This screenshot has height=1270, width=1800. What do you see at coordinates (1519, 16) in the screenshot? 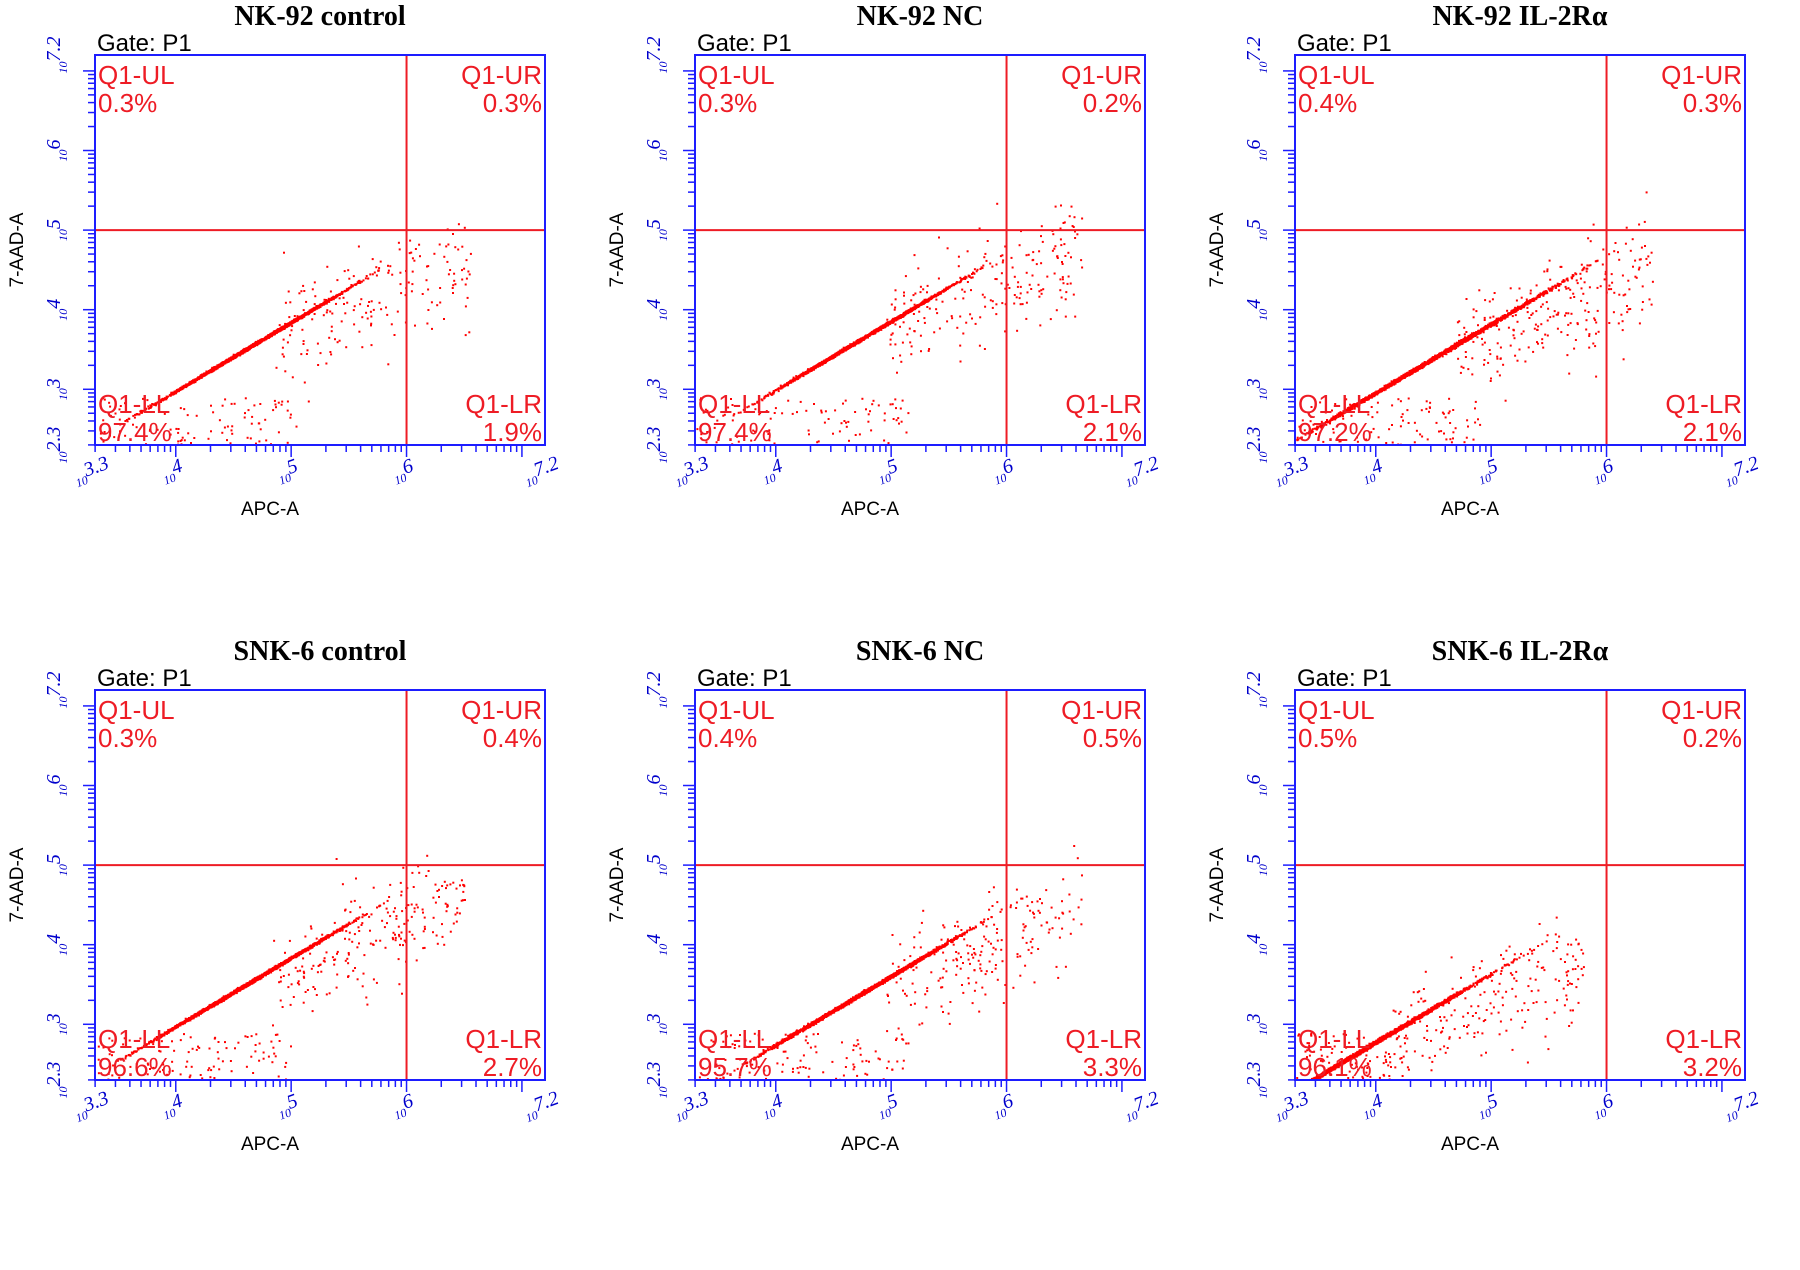
I see `panel-title: NK-92 IL-2Rα` at bounding box center [1519, 16].